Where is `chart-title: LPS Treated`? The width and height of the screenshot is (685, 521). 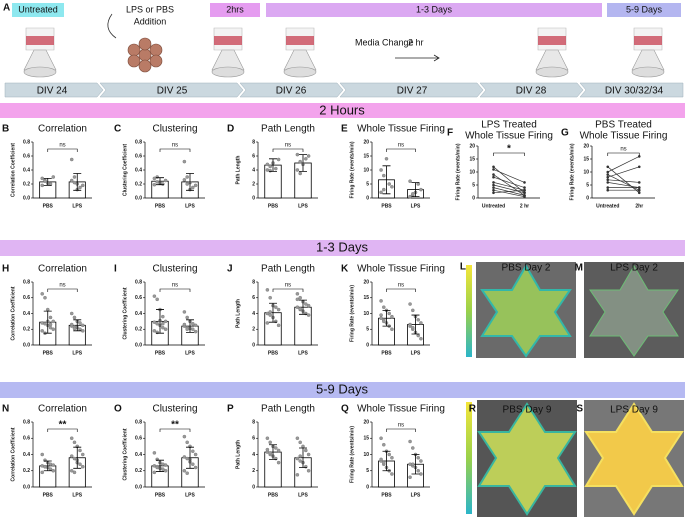
chart-title: LPS Treated is located at coordinates (509, 125).